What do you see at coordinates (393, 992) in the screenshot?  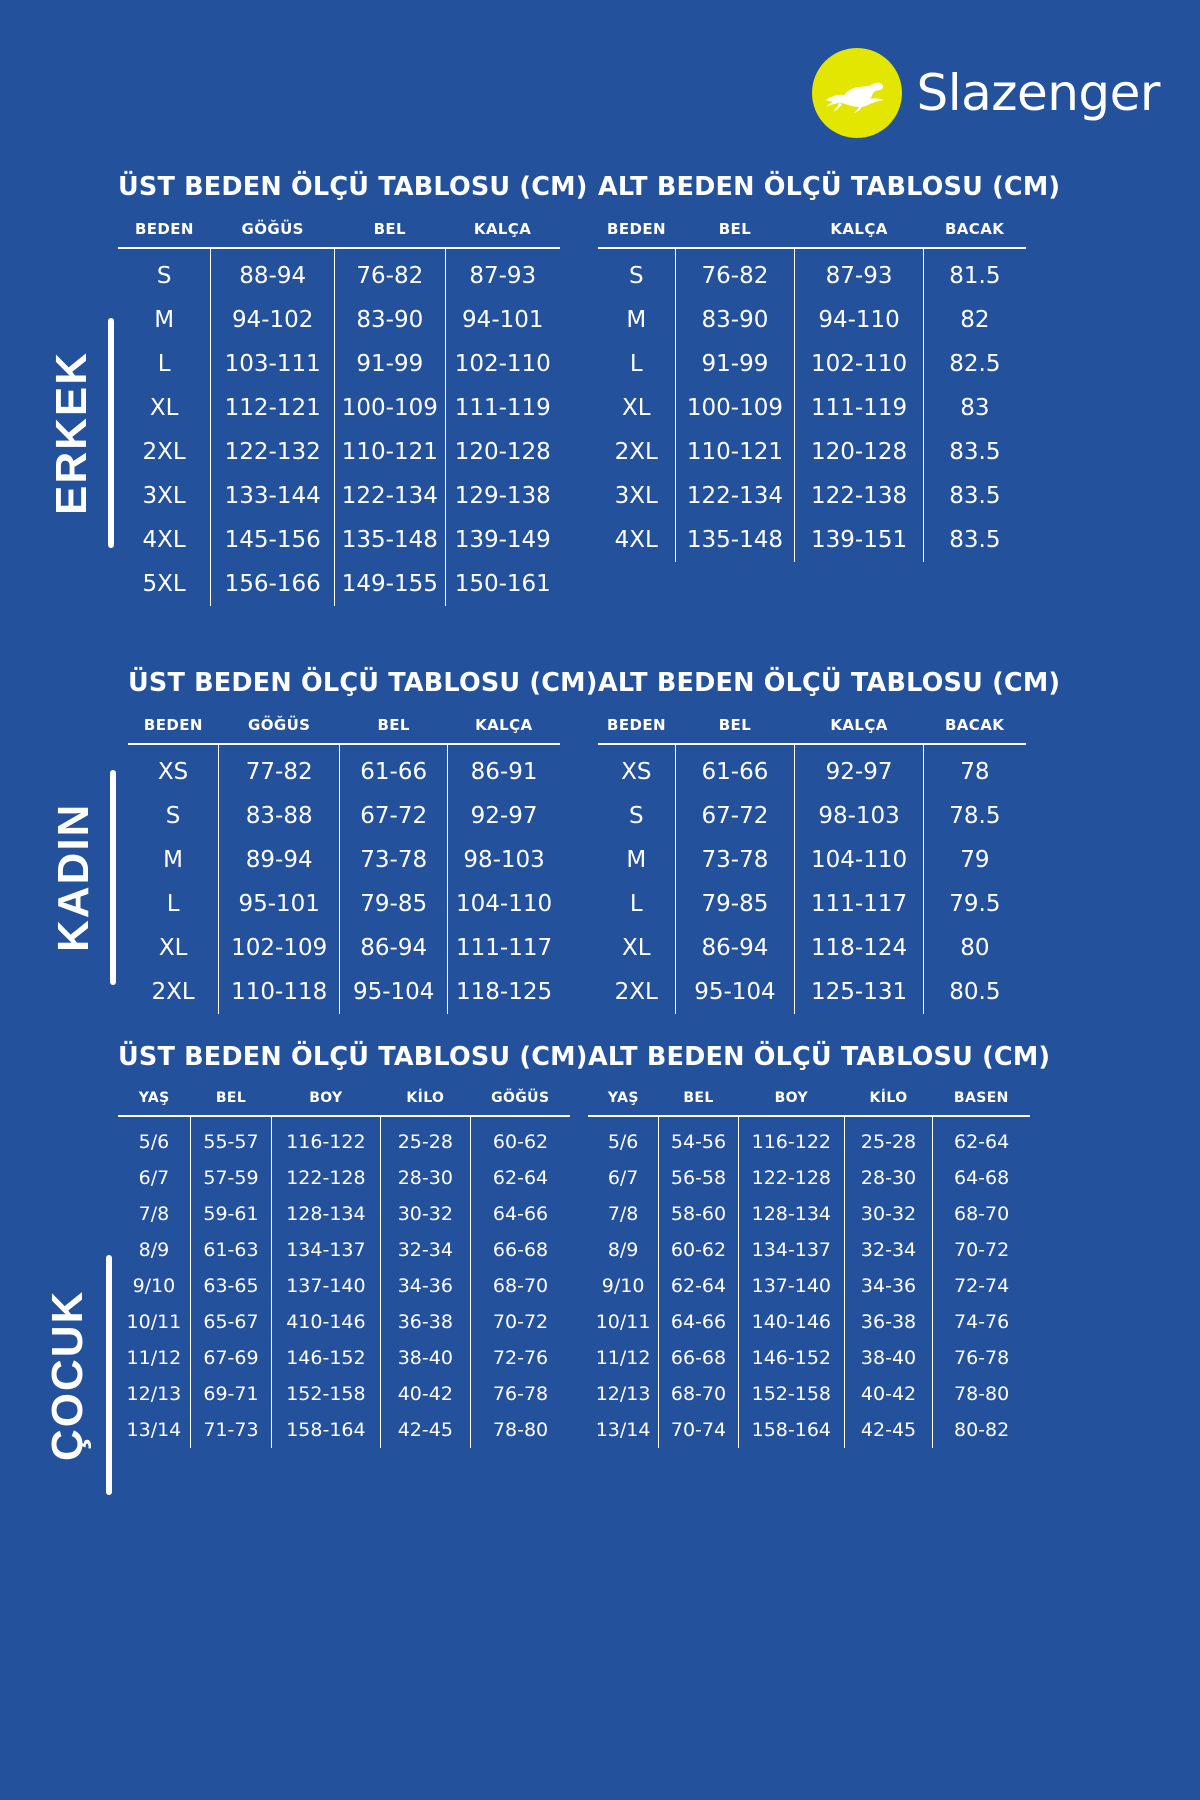 I see `measurement-cell: 95-104` at bounding box center [393, 992].